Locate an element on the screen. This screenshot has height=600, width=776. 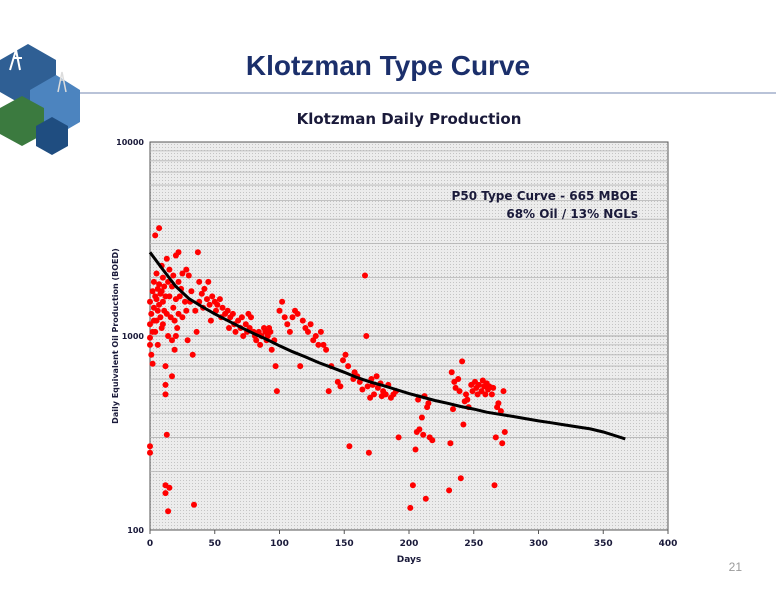
x-tick-label: 150 is located at coordinates (344, 544).